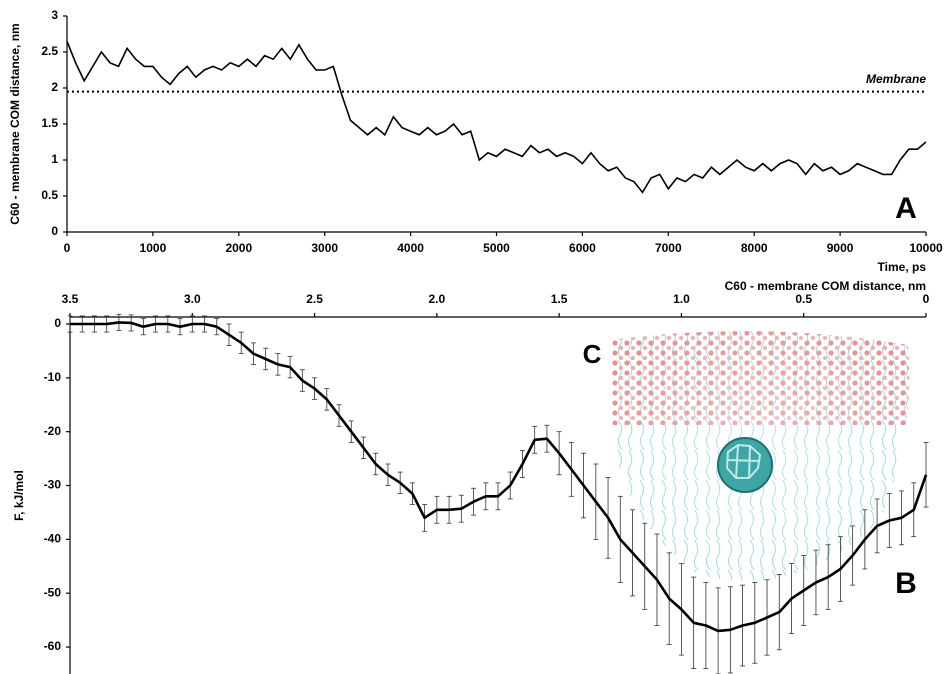 The width and height of the screenshot is (946, 674). What do you see at coordinates (754, 248) in the screenshot?
I see `x-tick-label: 8000` at bounding box center [754, 248].